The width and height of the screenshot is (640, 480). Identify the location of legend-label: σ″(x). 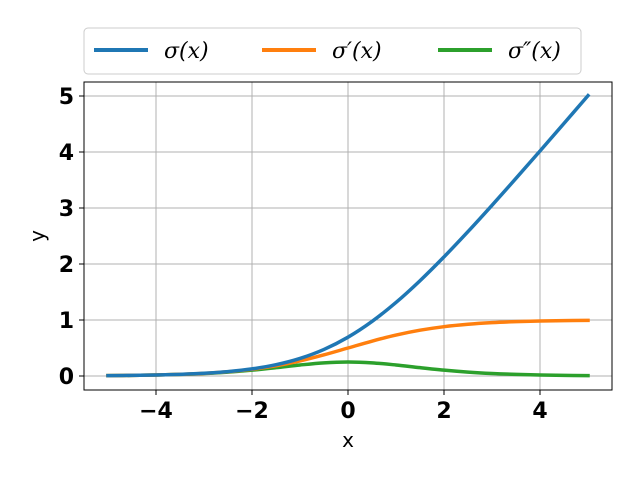
(534, 51).